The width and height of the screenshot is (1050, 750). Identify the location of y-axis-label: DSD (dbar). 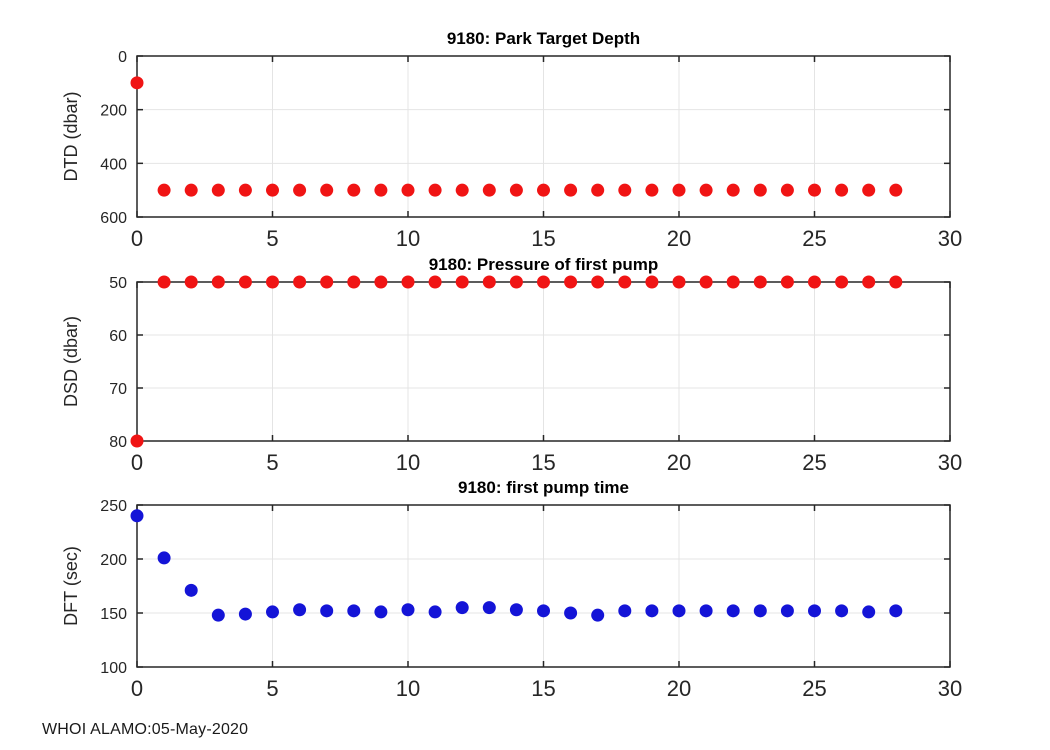
(71, 361).